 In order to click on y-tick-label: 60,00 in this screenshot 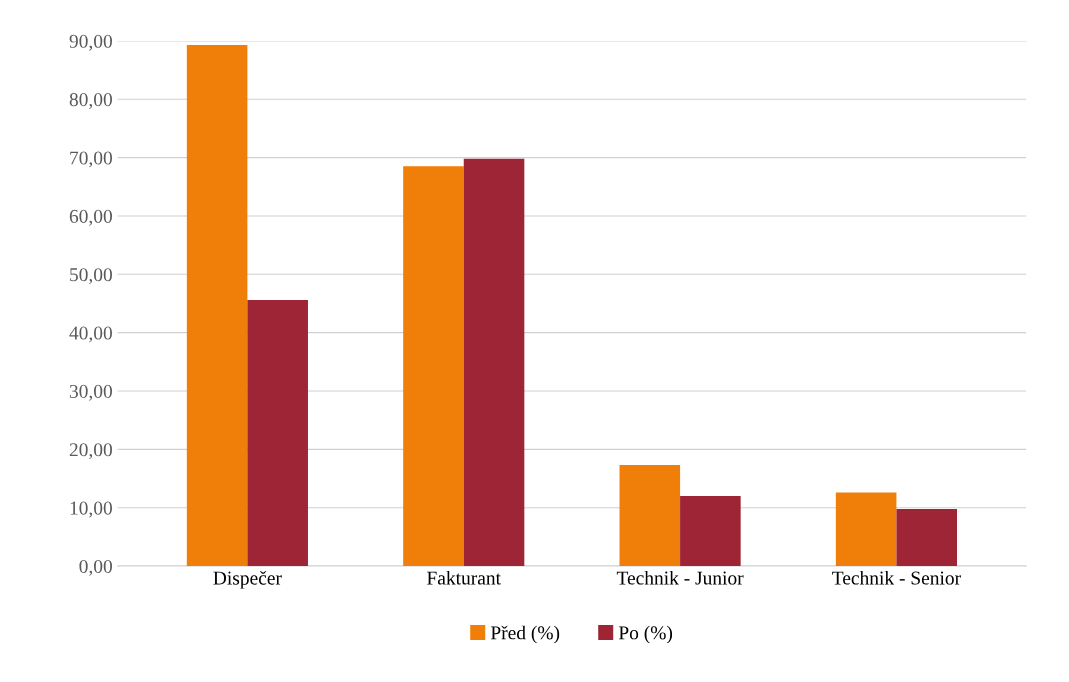, I will do `click(90, 217)`.